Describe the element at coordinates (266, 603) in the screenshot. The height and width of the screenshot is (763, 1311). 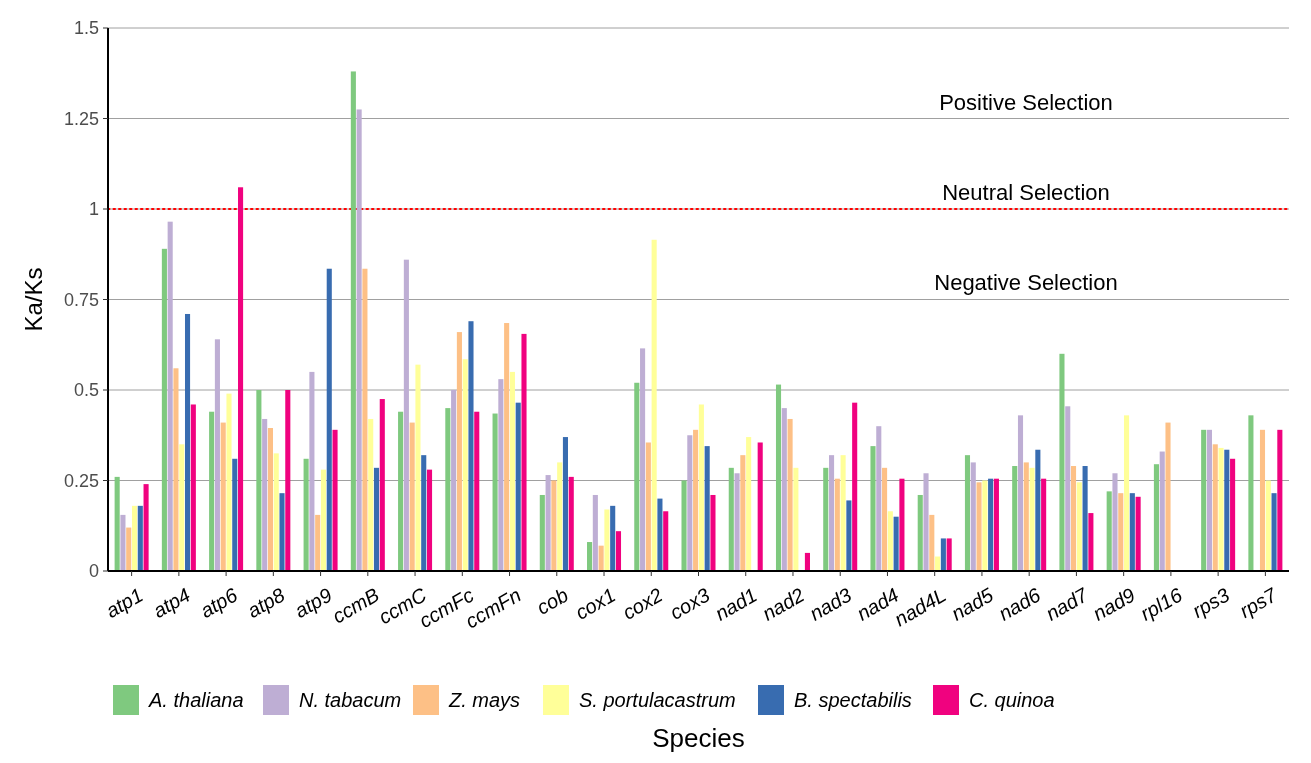
I see `x-tick-label: atp8` at that location.